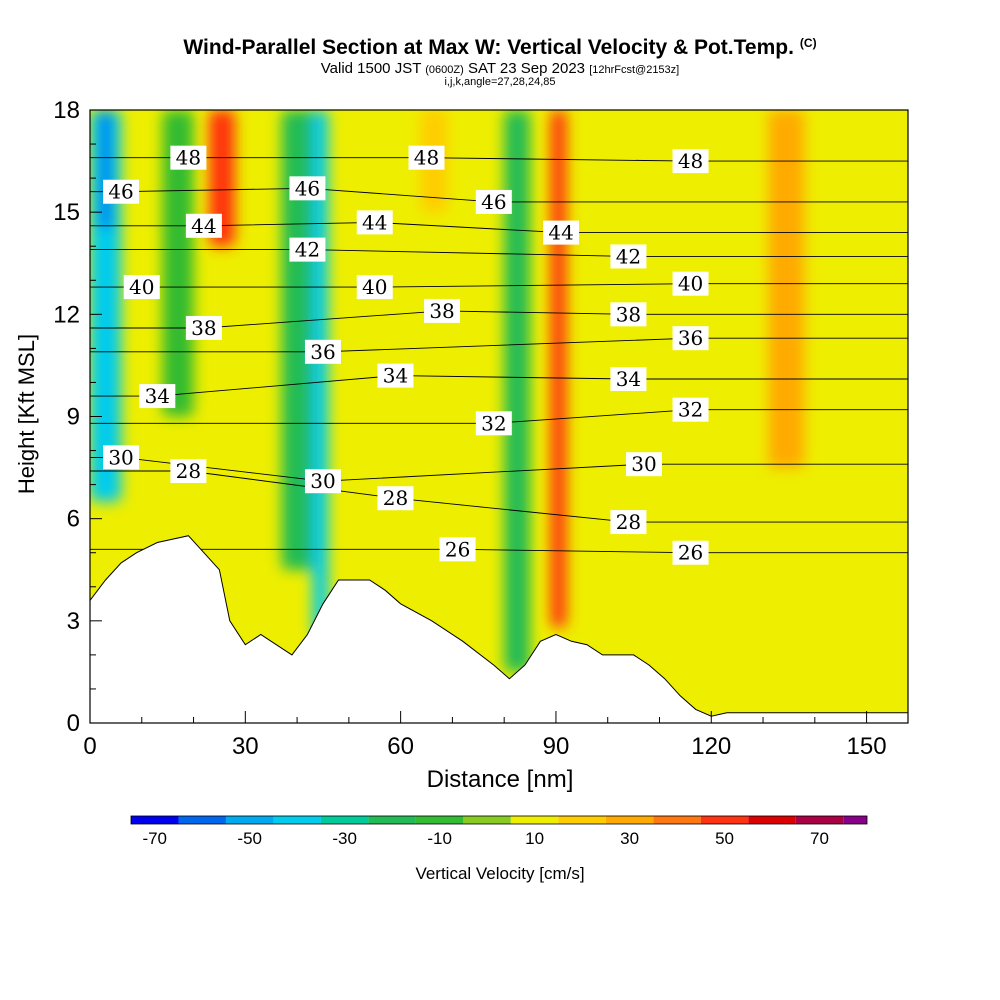  I want to click on valid-date: SAT 23 Sep 2023, so click(526, 68).